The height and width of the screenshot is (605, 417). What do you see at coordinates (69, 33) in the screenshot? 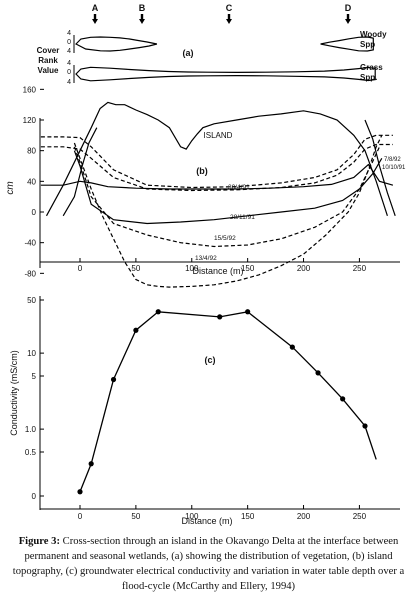
I see `woody-tick-top: 4` at bounding box center [69, 33].